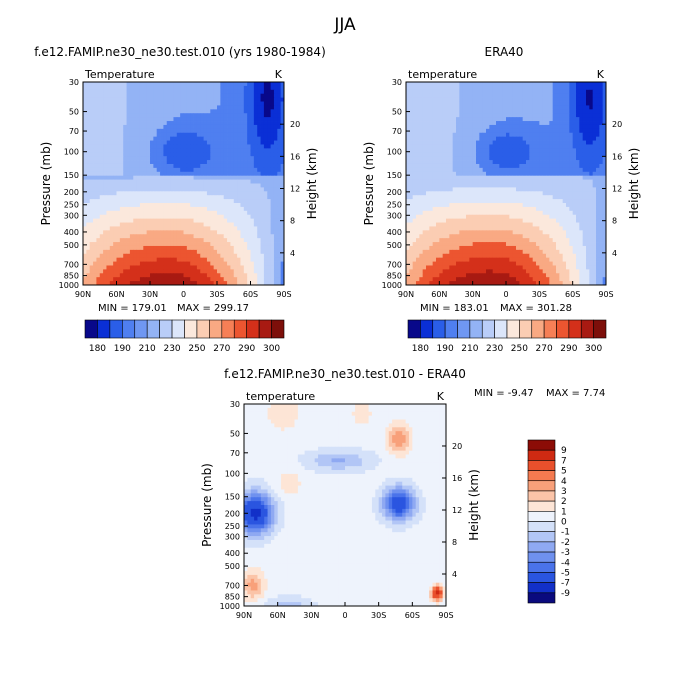 The image size is (691, 690). Describe the element at coordinates (116, 329) in the screenshot. I see `colorbar-box` at that location.